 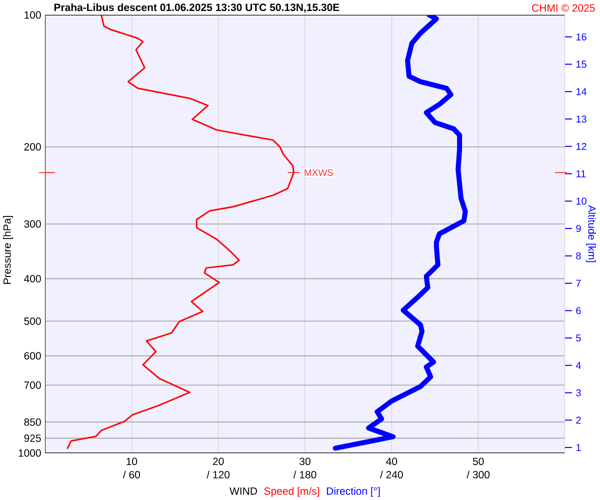 I want to click on x2-tick-label: / 180, so click(x=304, y=474).